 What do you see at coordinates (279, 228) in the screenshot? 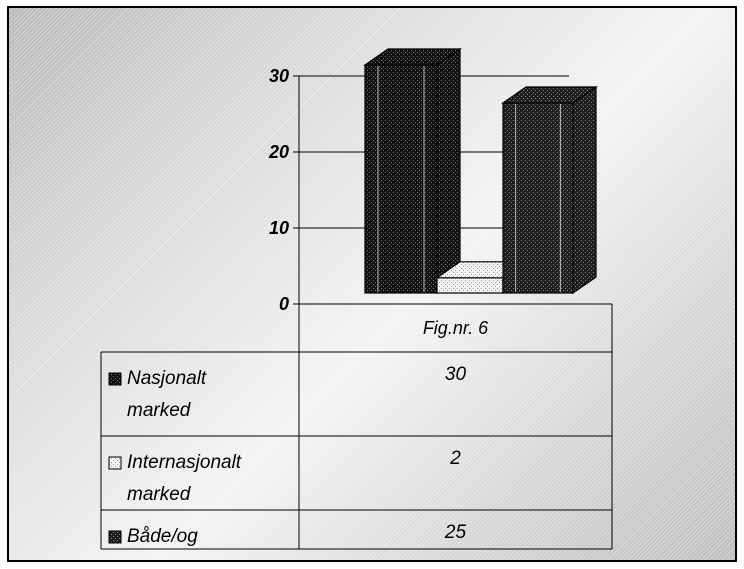
I see `y-tick-label: 10` at bounding box center [279, 228].